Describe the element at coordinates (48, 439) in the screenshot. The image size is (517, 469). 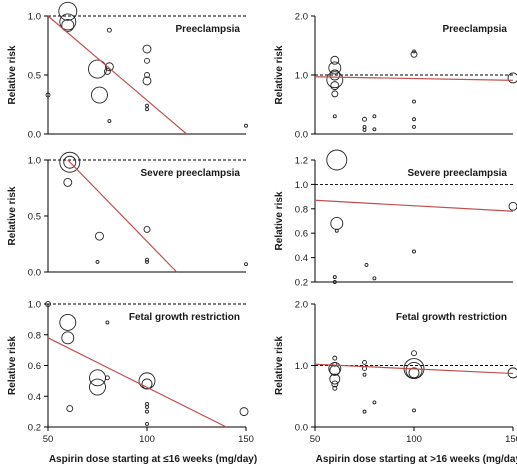
I see `x-tick-label: 50` at that location.